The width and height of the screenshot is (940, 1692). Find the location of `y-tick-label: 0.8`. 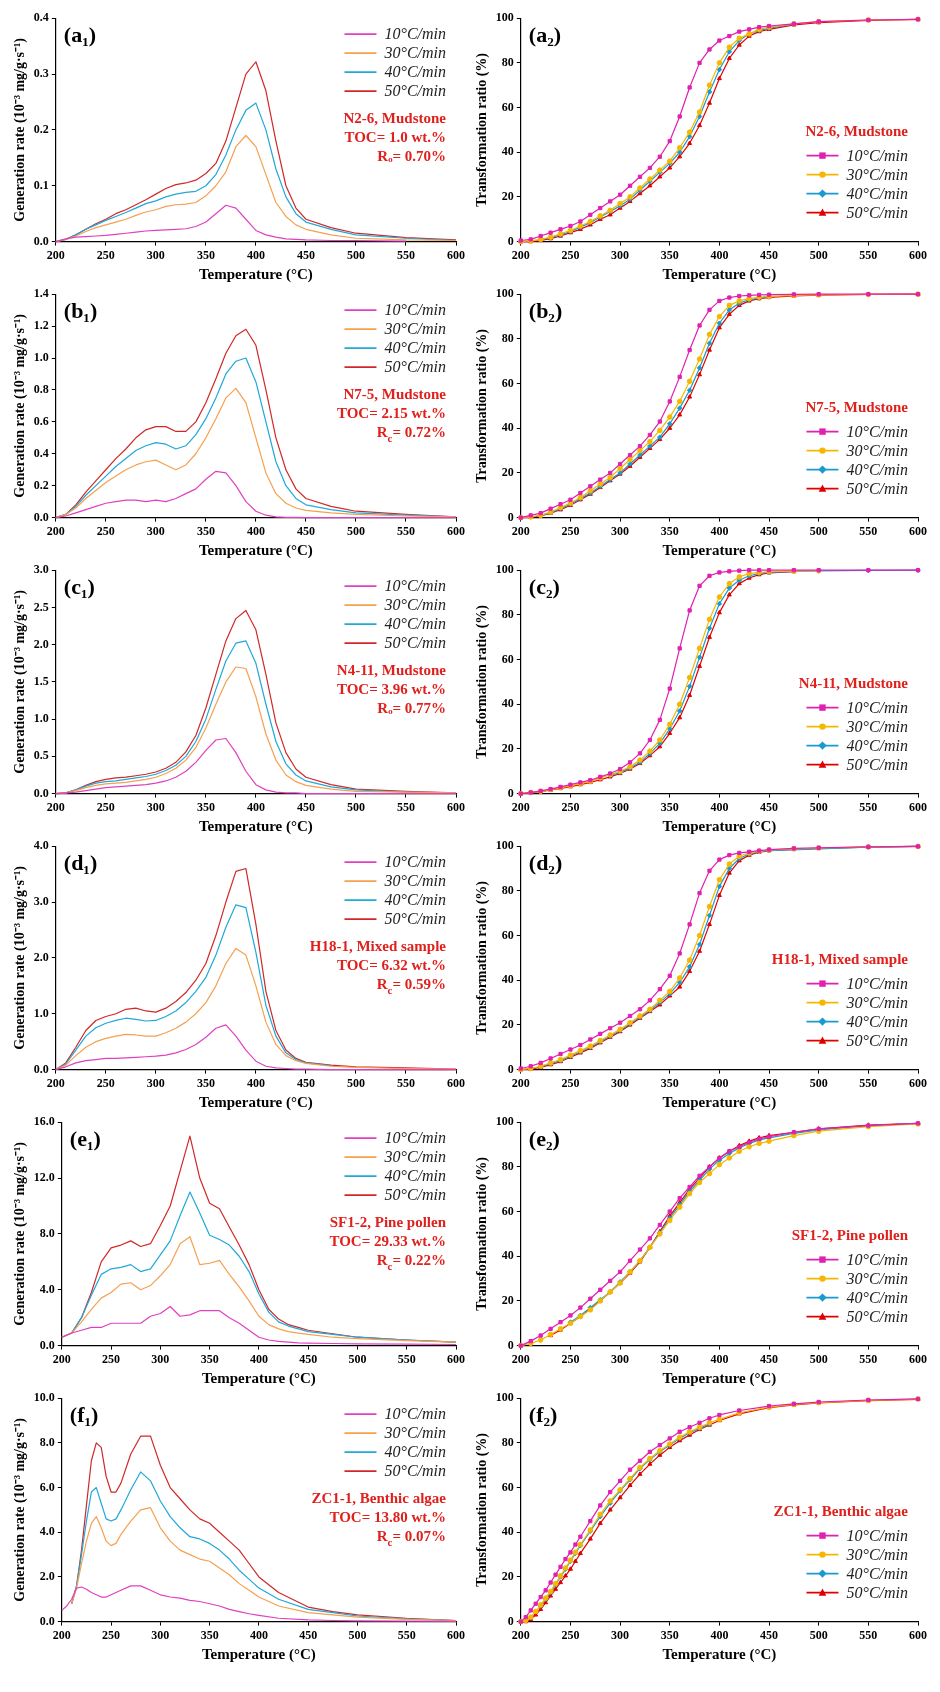

y-tick-label: 0.8 is located at coordinates (41, 389).